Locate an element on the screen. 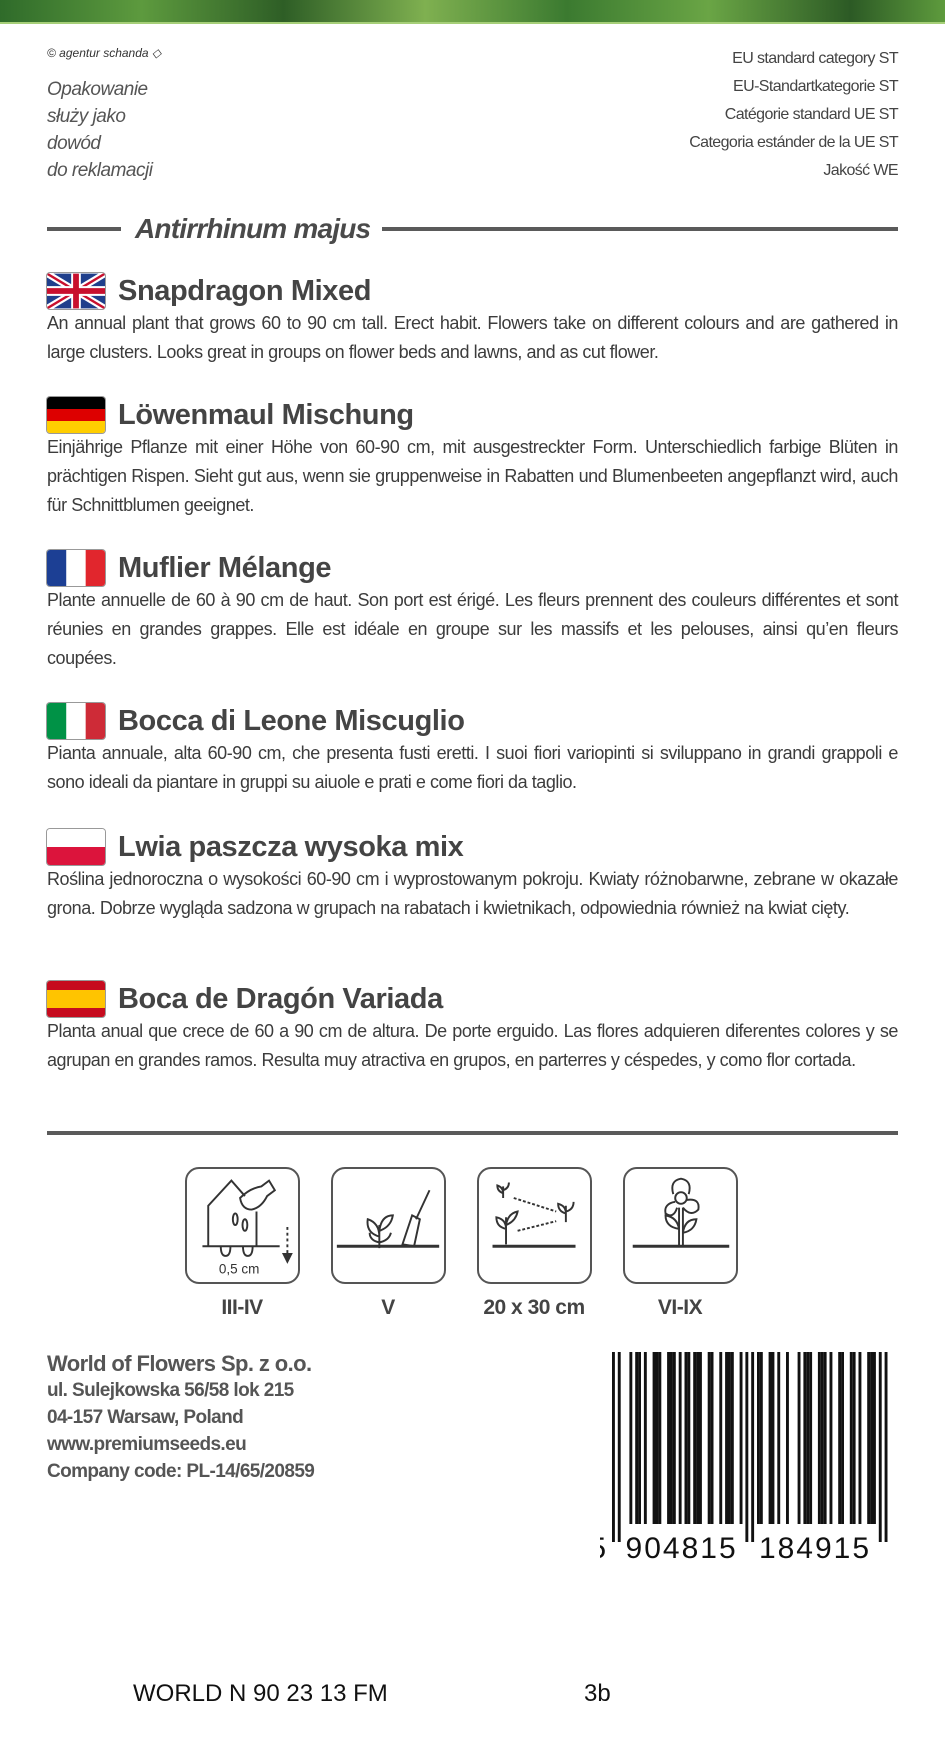 Image resolution: width=945 pixels, height=1760 pixels. variety-name: Bocca di Leone Miscuglio is located at coordinates (291, 720).